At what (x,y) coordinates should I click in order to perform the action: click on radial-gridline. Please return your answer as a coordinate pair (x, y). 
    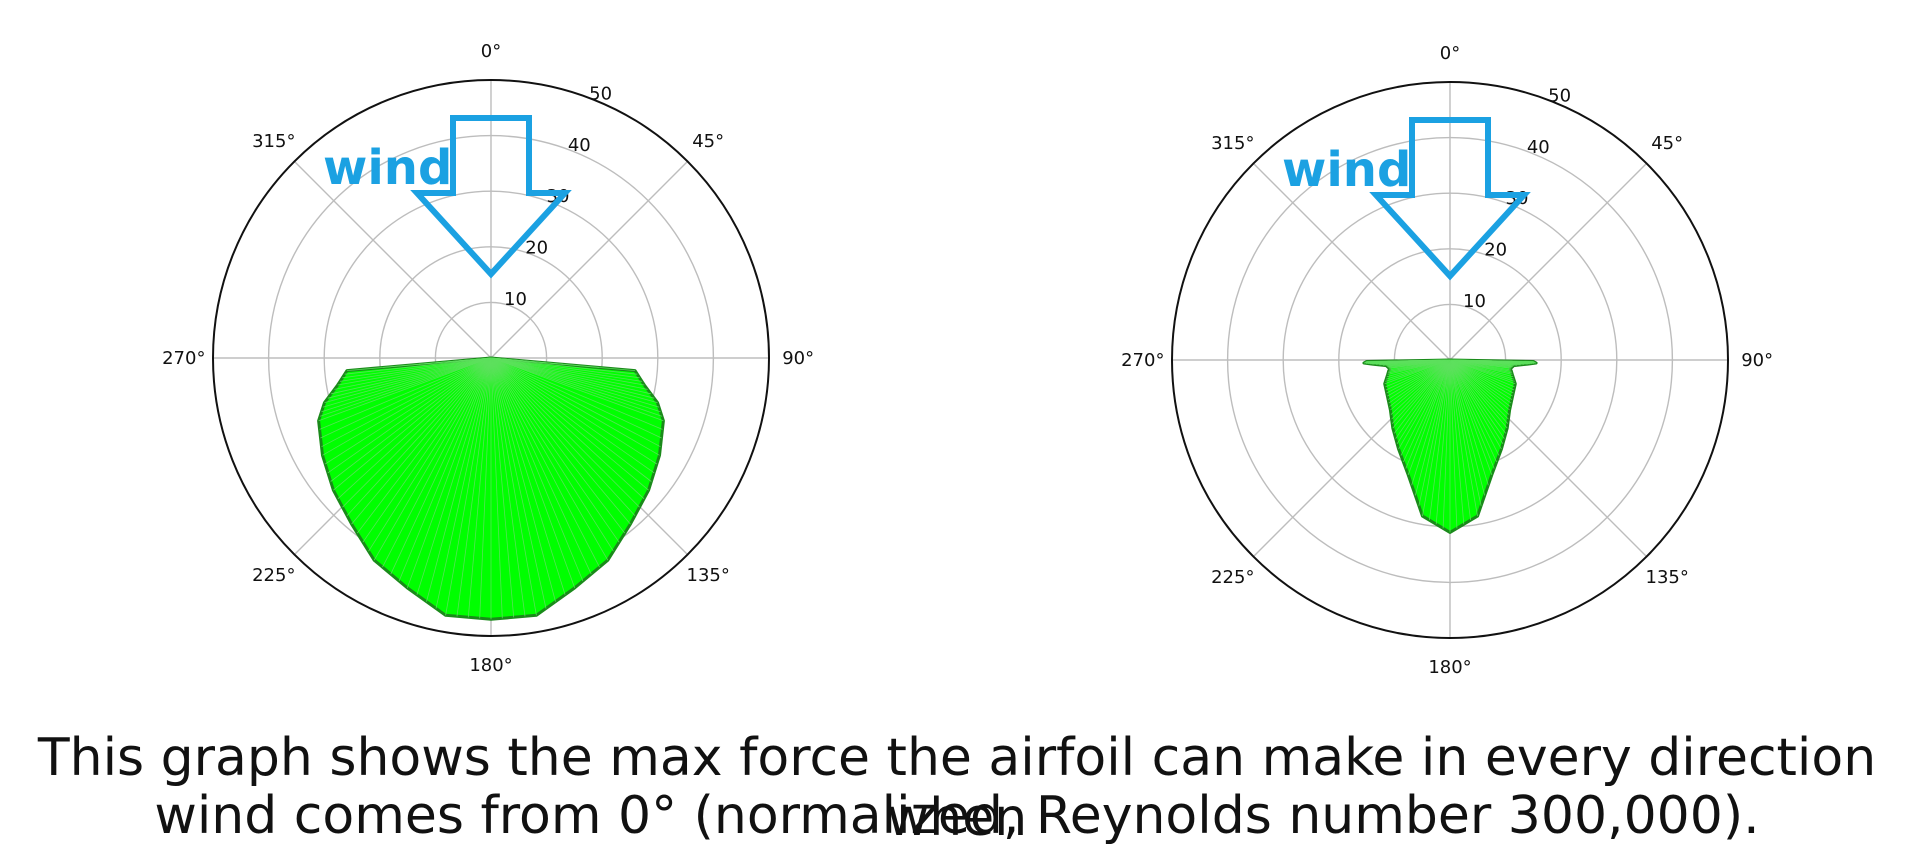
    Looking at the image, I should click on (1450, 360).